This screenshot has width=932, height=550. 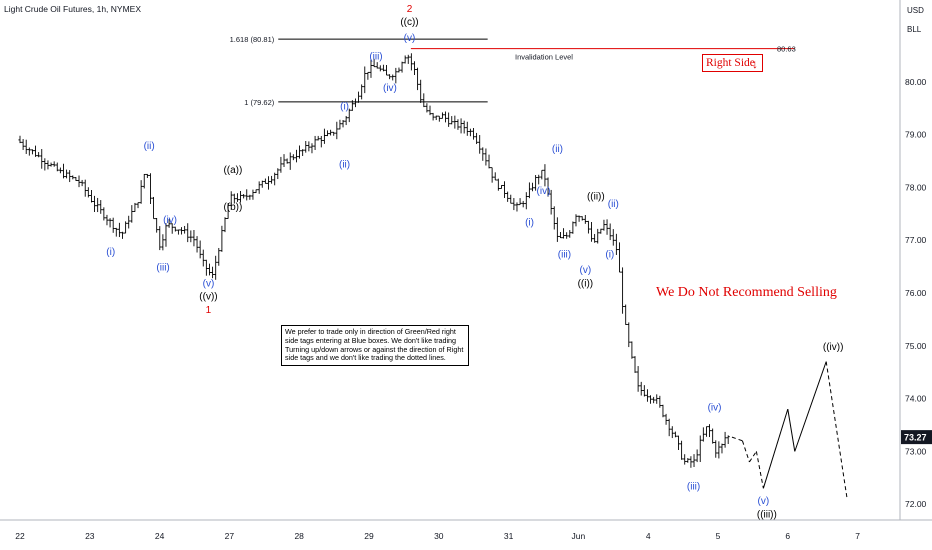 I want to click on projection-path, so click(x=789, y=430).